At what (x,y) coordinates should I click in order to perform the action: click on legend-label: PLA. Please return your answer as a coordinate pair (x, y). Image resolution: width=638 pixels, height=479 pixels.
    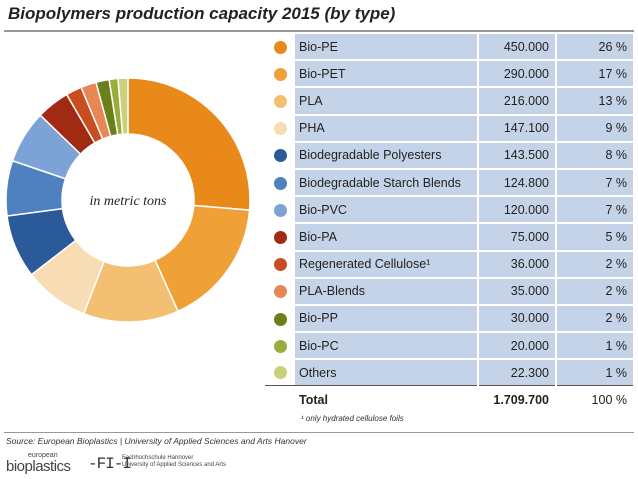
    Looking at the image, I should click on (387, 101).